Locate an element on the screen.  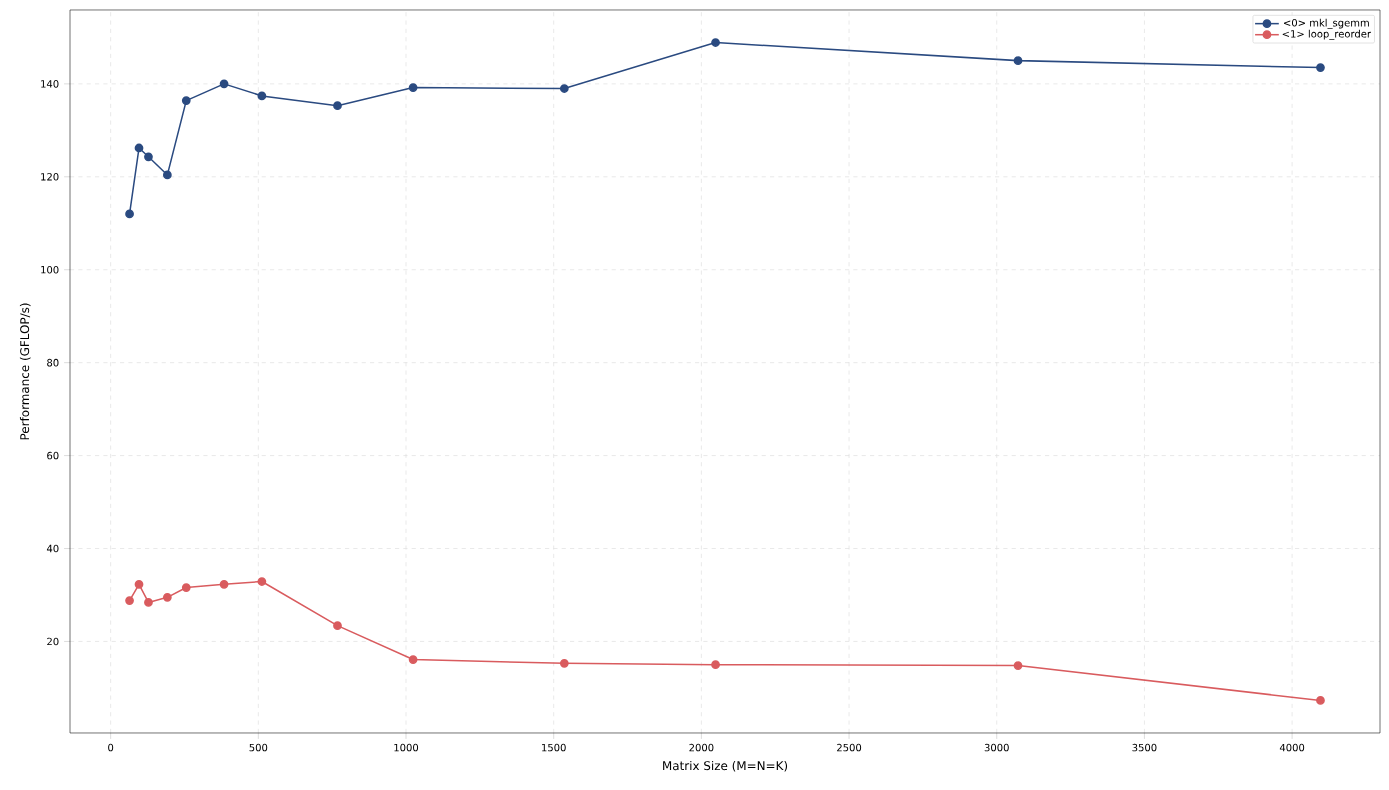
x-tick-label: 2000 is located at coordinates (701, 747).